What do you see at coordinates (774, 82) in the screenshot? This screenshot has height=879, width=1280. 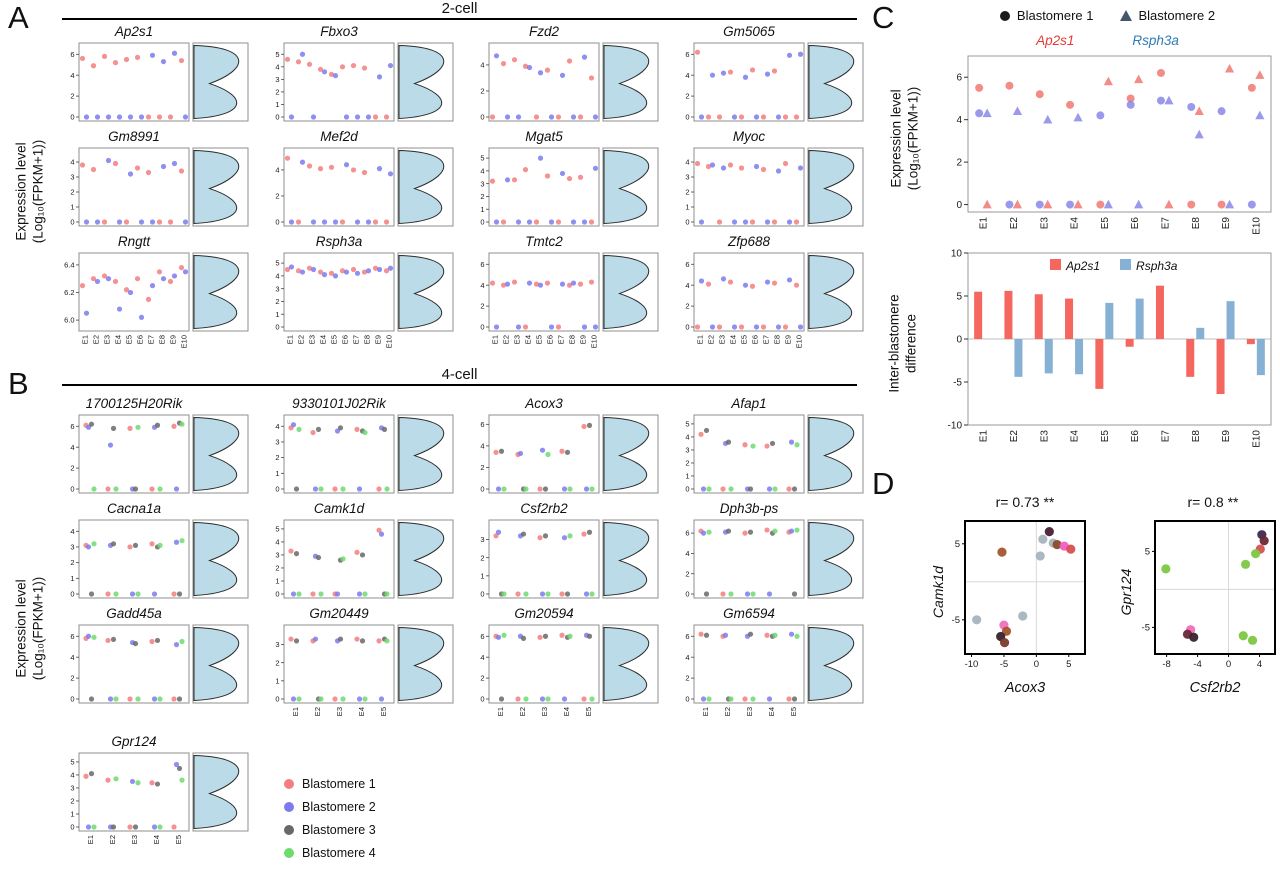 I see `mini-chart: 0 2 4 6` at bounding box center [774, 82].